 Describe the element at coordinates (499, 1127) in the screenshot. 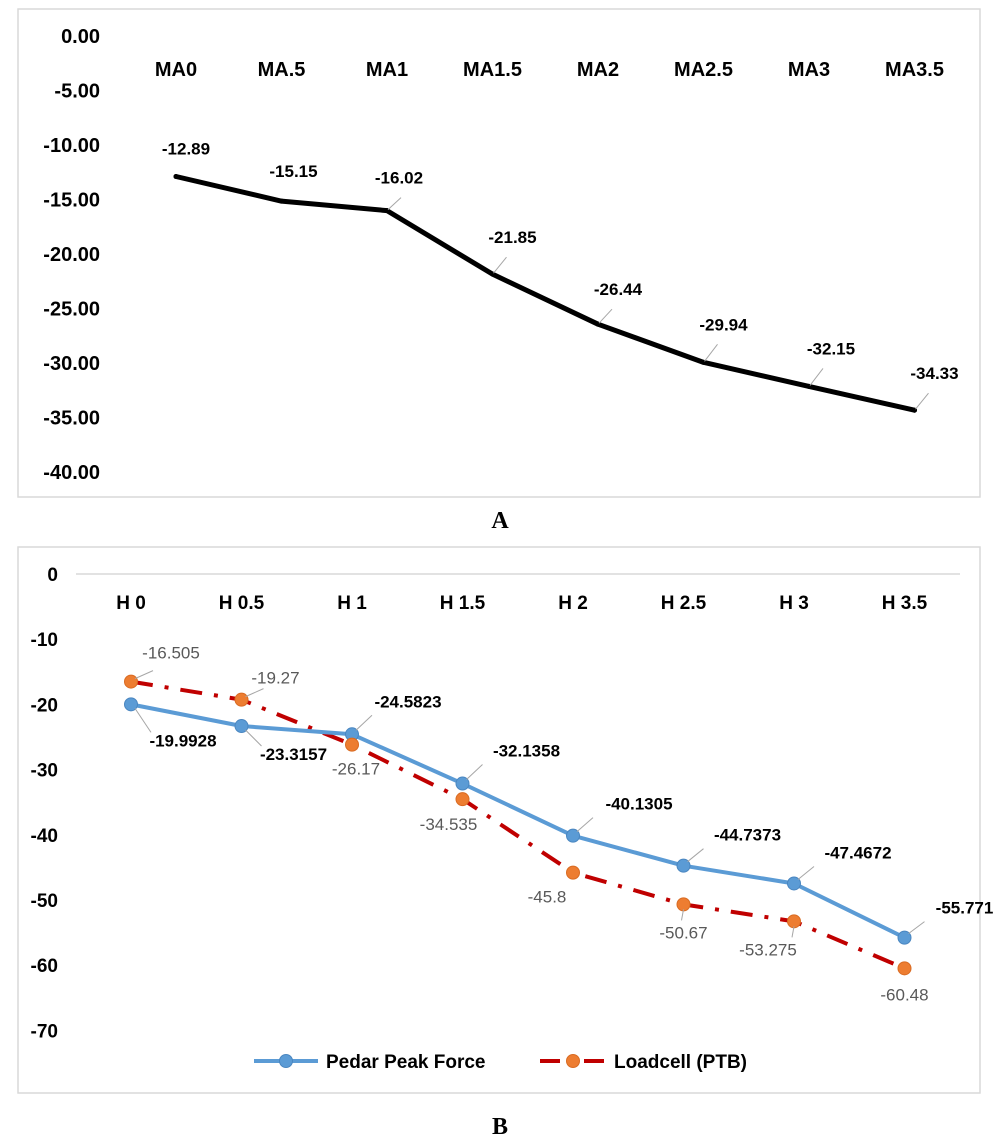

I see `chart-b-caption: B` at that location.